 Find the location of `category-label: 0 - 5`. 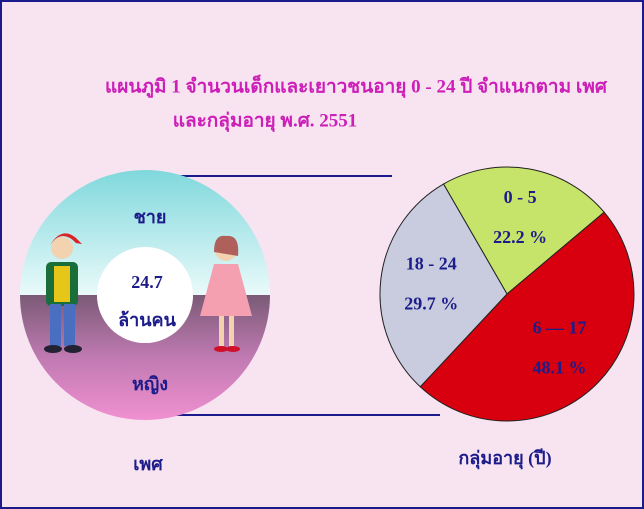

category-label: 0 - 5 is located at coordinates (520, 197).